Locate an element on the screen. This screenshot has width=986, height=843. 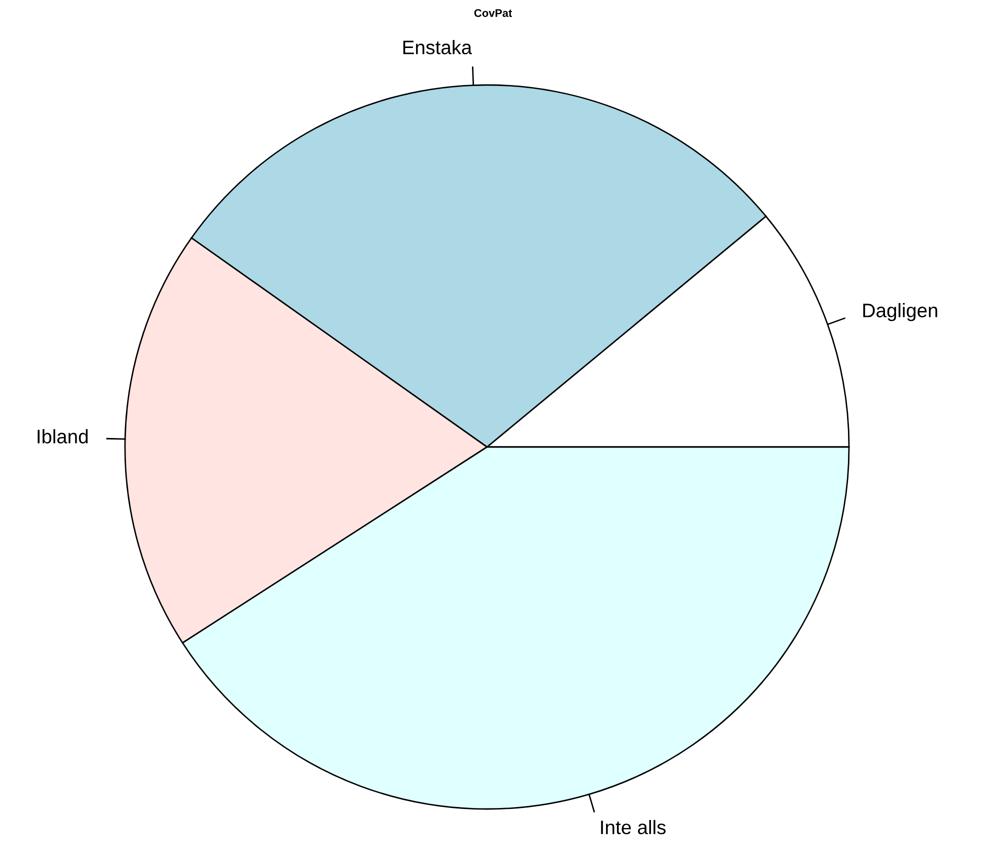
slice-label: Enstaka is located at coordinates (437, 47).